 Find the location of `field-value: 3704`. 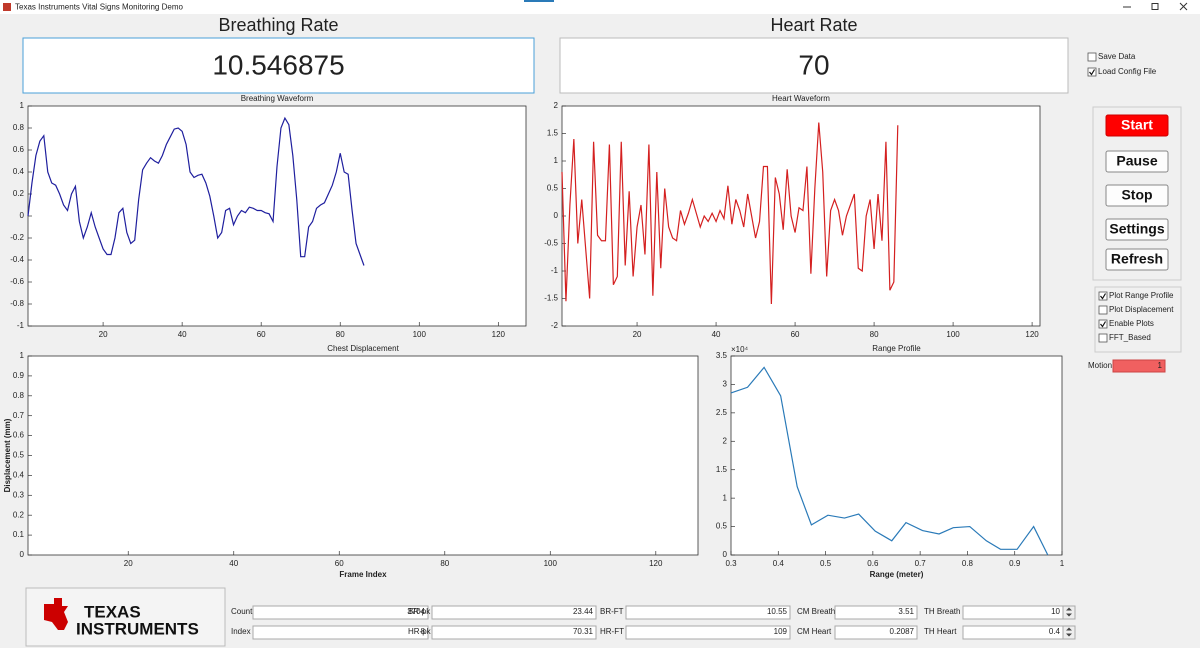

field-value: 3704 is located at coordinates (416, 611).